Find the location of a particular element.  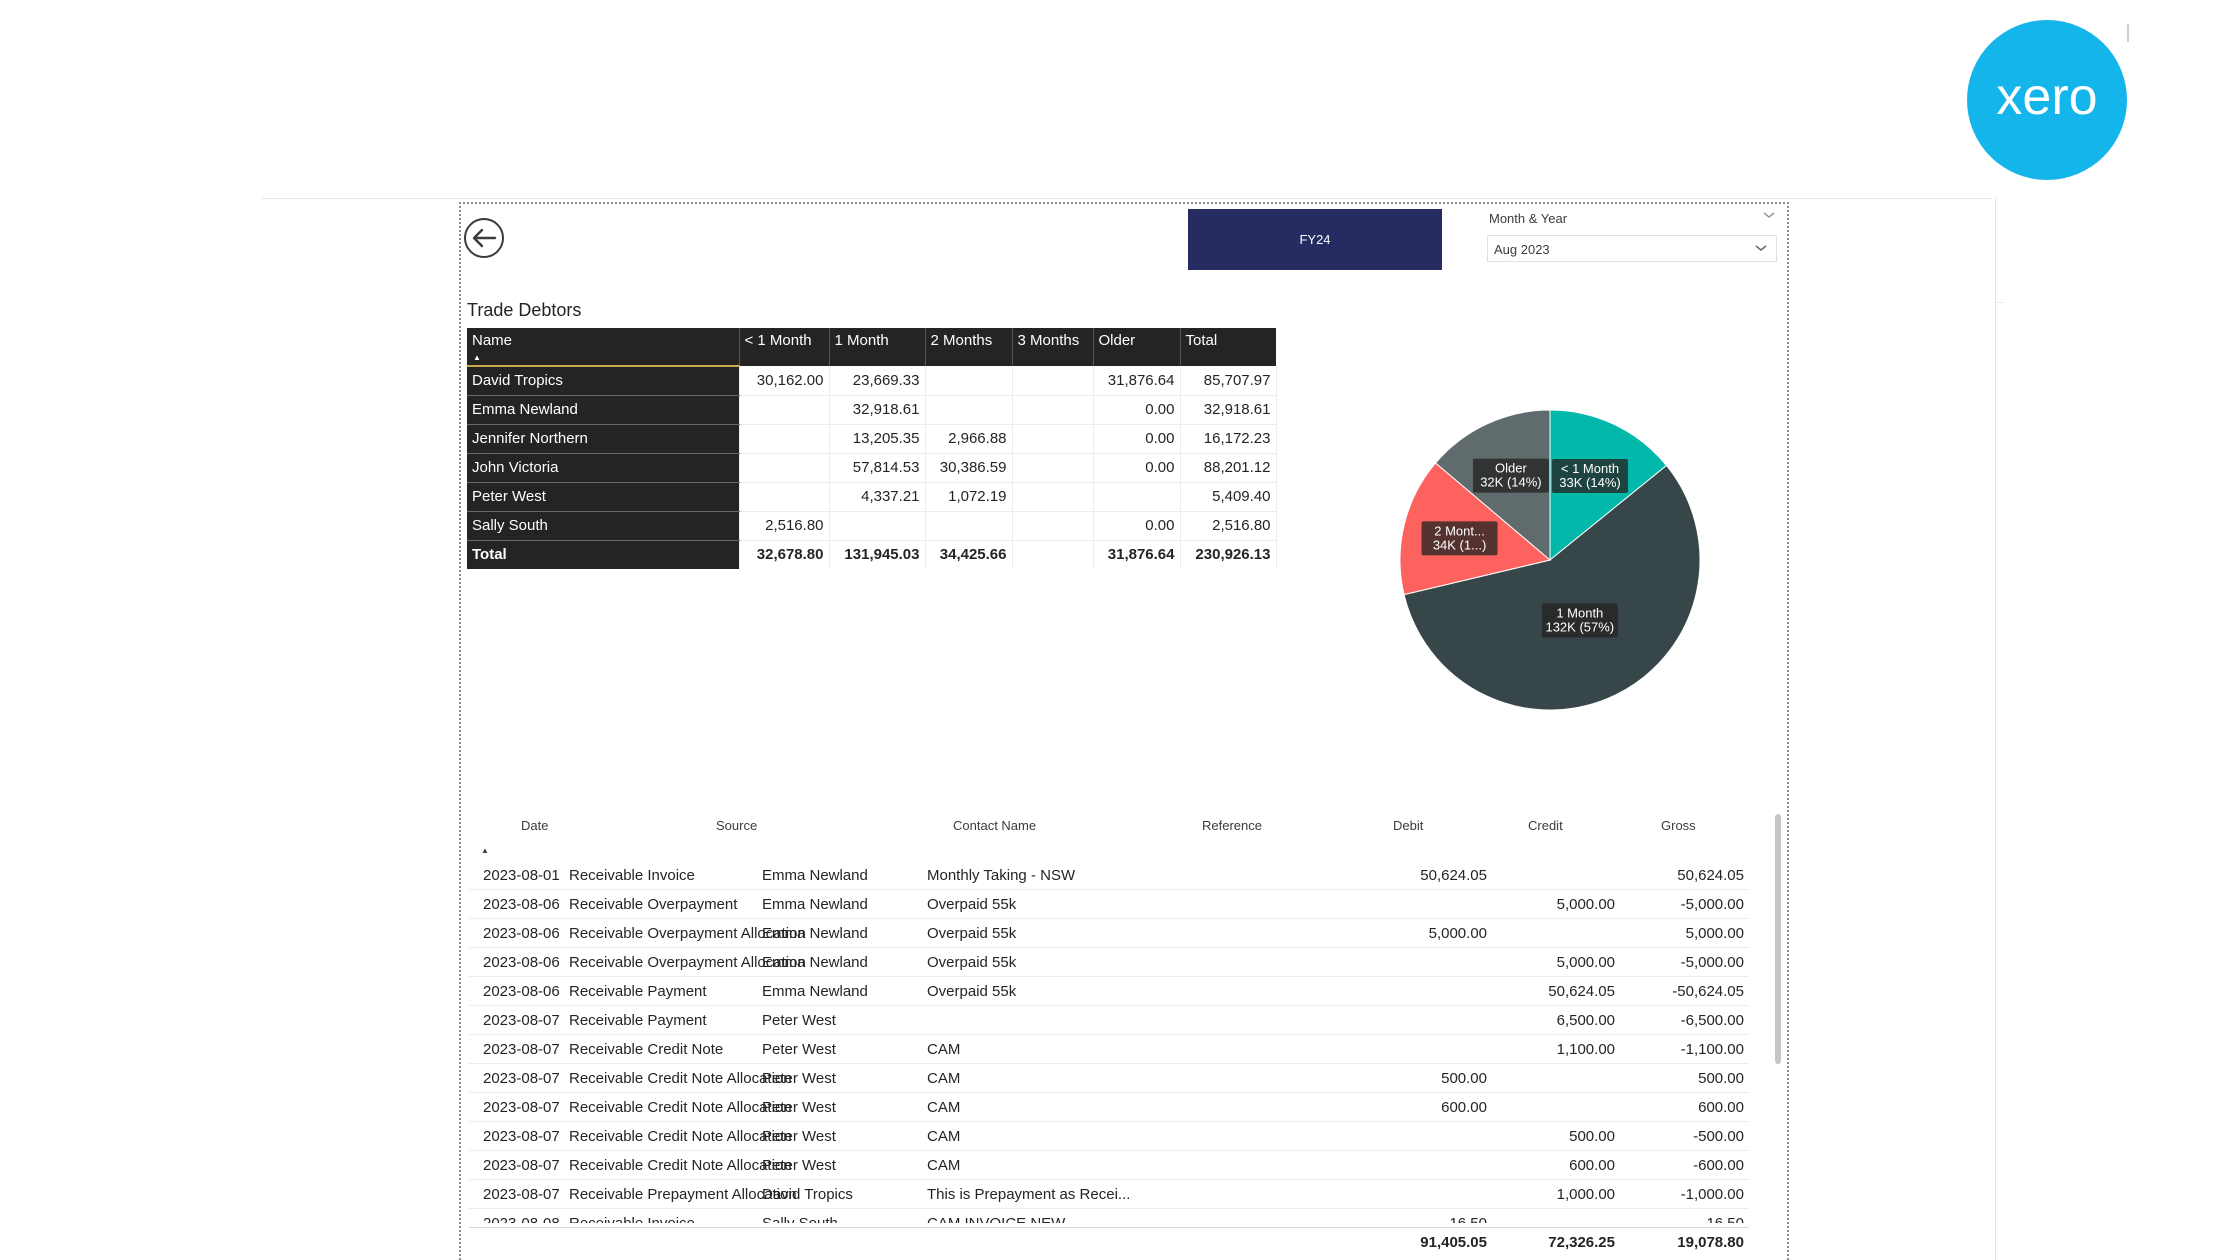

total-debit: 91,405.05 is located at coordinates (1453, 1242).